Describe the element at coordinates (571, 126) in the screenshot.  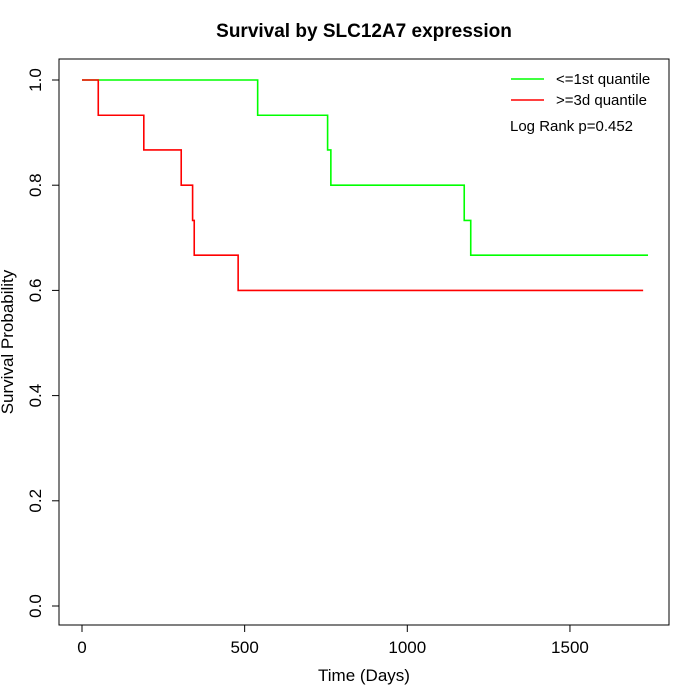
I see `log-rank-annotation: Log Rank p=0.452` at that location.